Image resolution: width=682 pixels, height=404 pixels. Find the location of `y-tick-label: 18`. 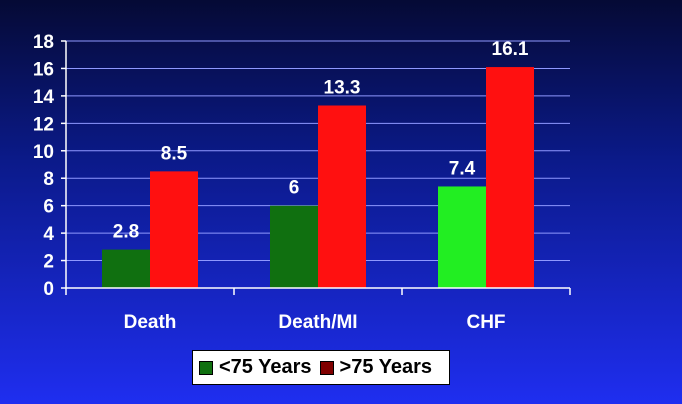

y-tick-label: 18 is located at coordinates (43, 42).